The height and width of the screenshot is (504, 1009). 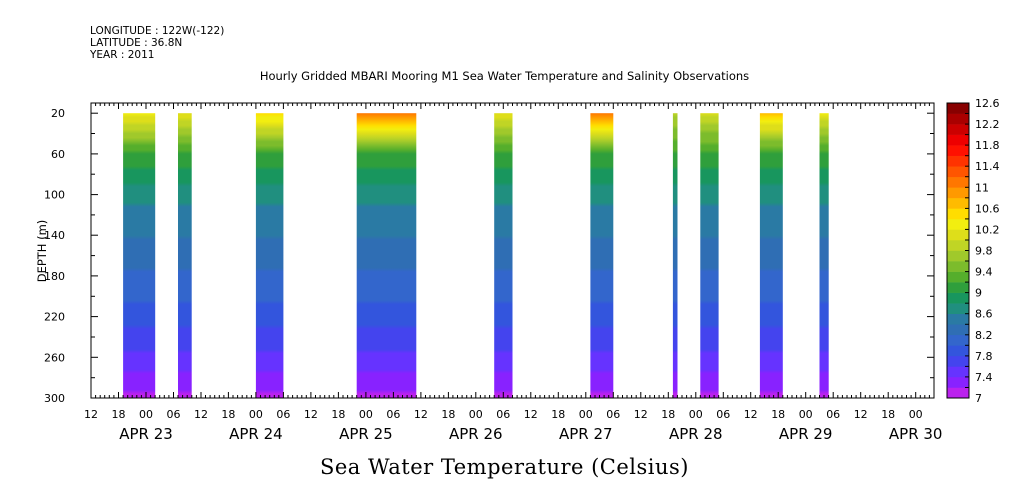 I want to click on y-tick-label: 260, so click(x=54, y=357).